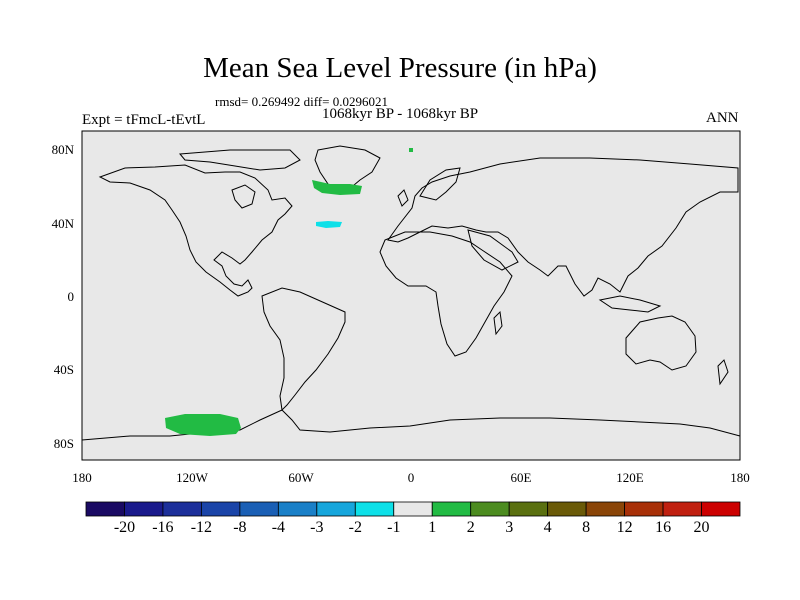 The height and width of the screenshot is (600, 800). Describe the element at coordinates (203, 425) in the screenshot. I see `positive-anomaly-southern-ocean` at that location.